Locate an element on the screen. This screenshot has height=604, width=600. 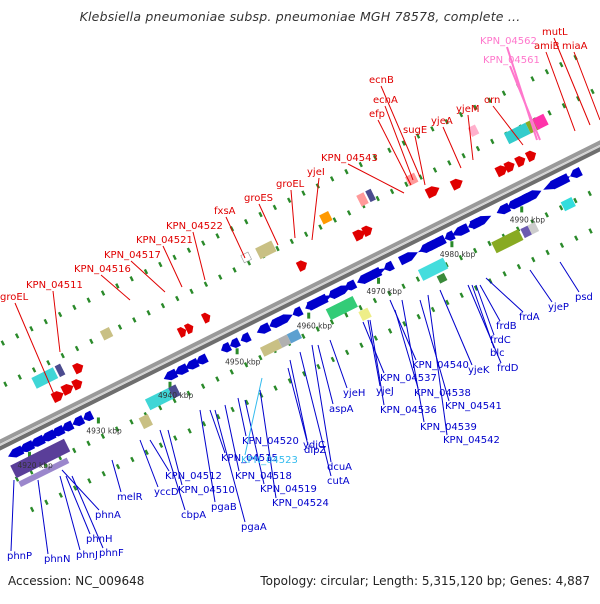
gene-label-KPN_04524: KPN_04524 is located at coordinates (300, 503).